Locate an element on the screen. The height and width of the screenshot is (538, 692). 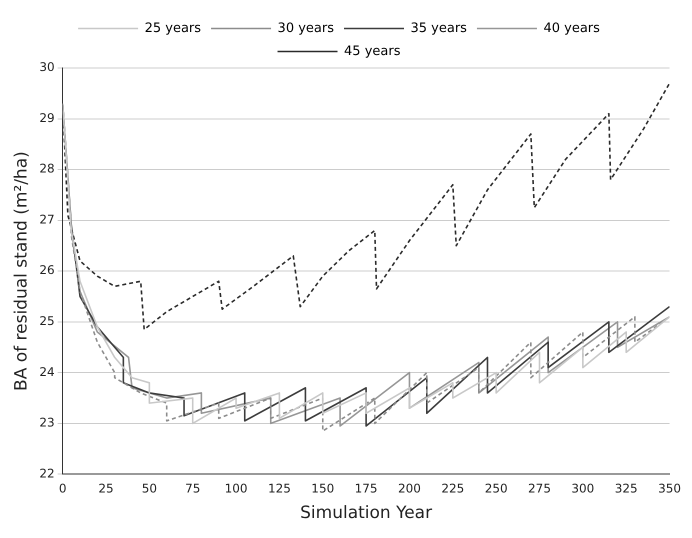
x-tick-label: 100 is located at coordinates (236, 489).